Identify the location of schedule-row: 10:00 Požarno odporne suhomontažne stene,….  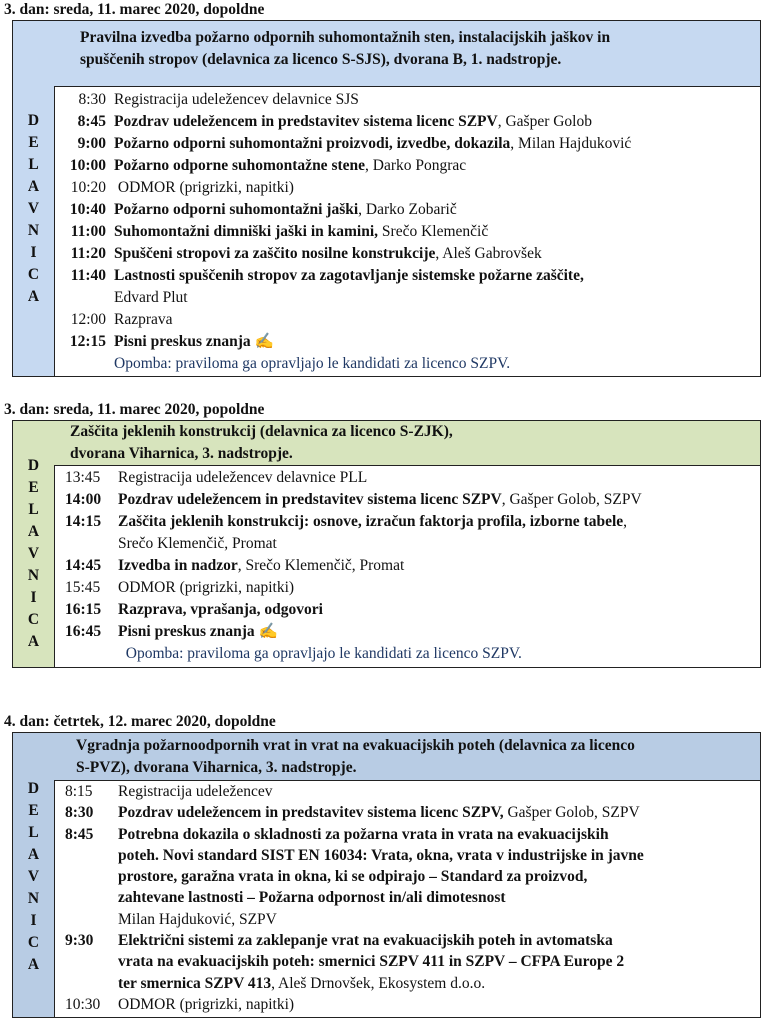
(407, 166).